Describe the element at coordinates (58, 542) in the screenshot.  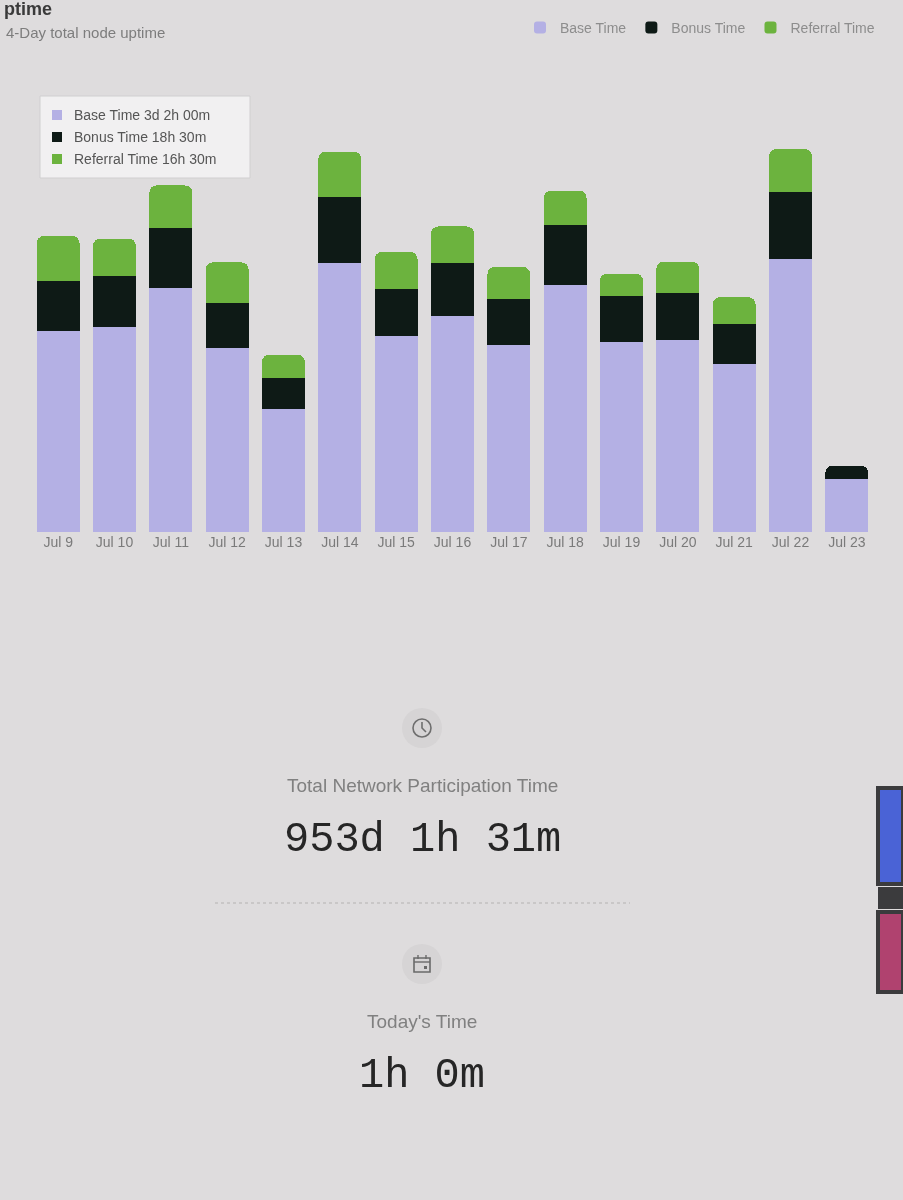
I see `x-tick-label: Jul 9` at that location.